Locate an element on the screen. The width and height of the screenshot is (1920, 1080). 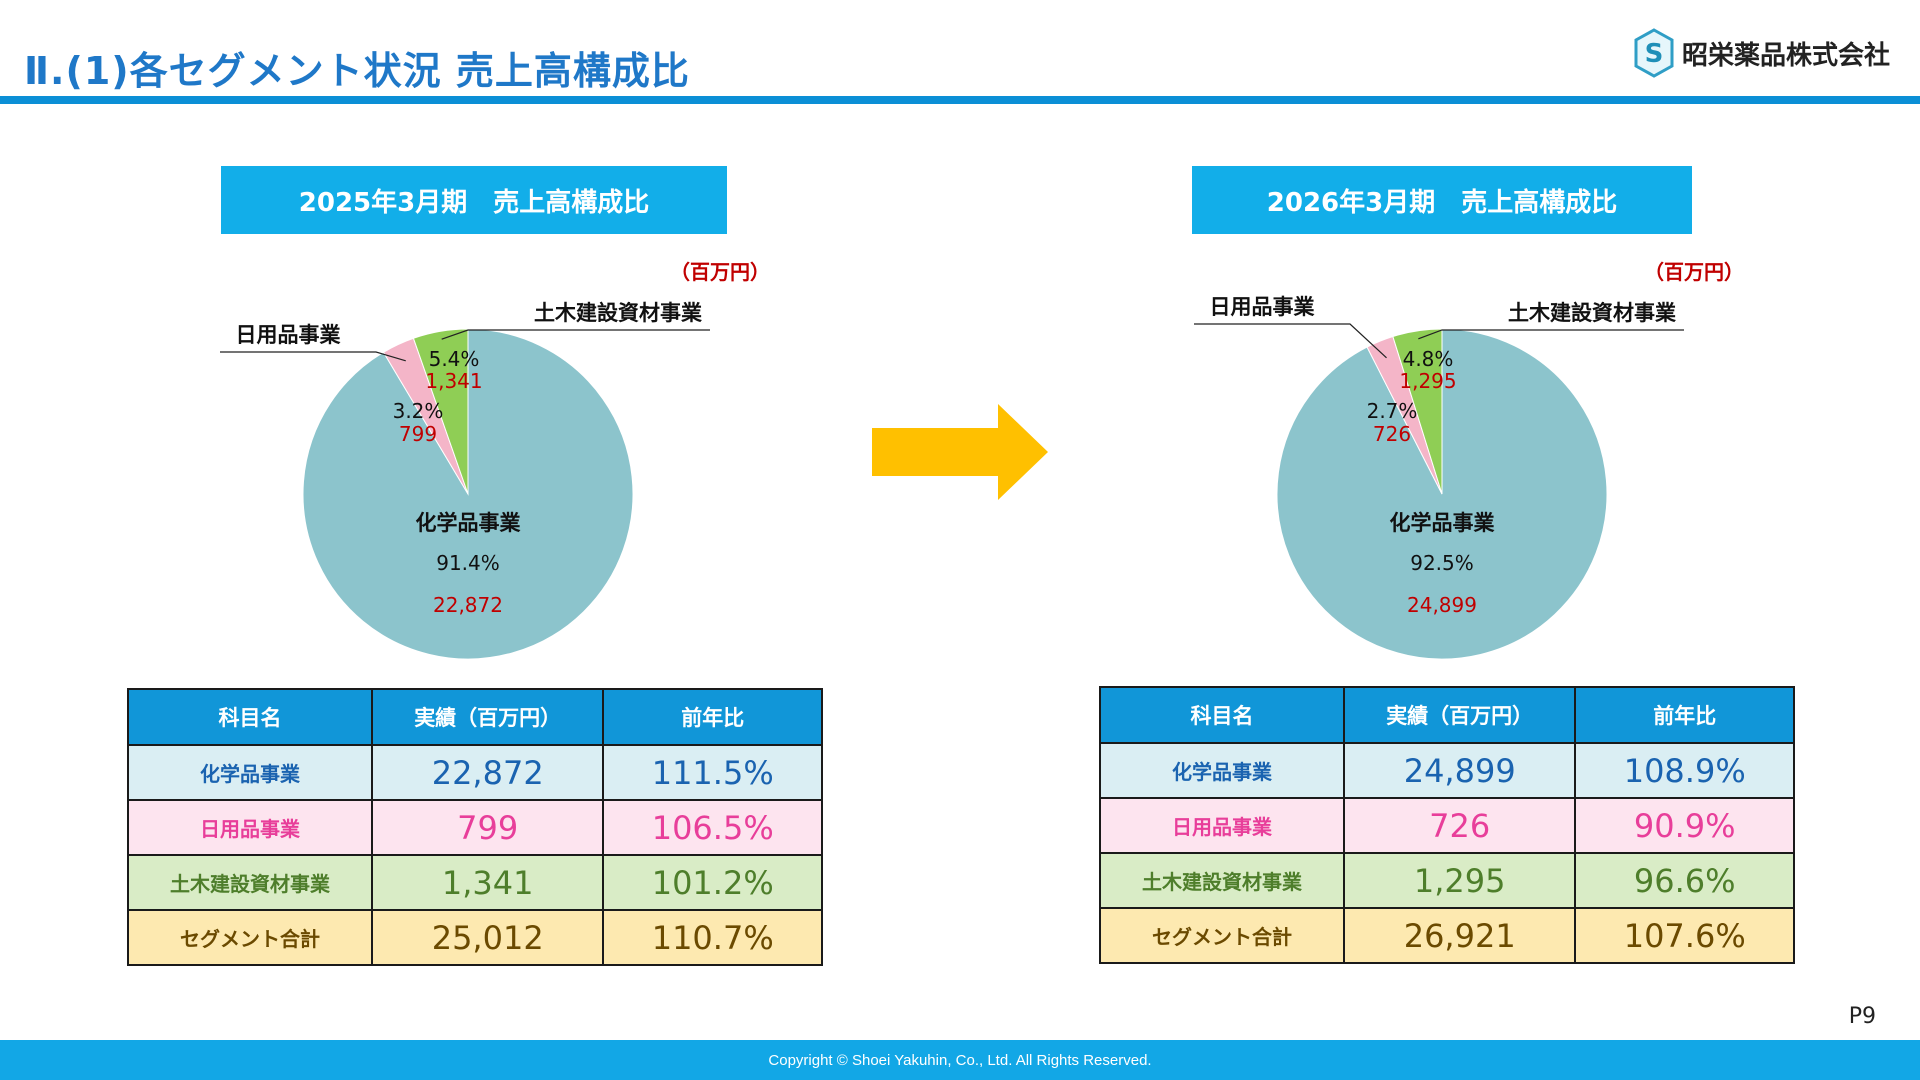
right-arrow-icon is located at coordinates (960, 452).